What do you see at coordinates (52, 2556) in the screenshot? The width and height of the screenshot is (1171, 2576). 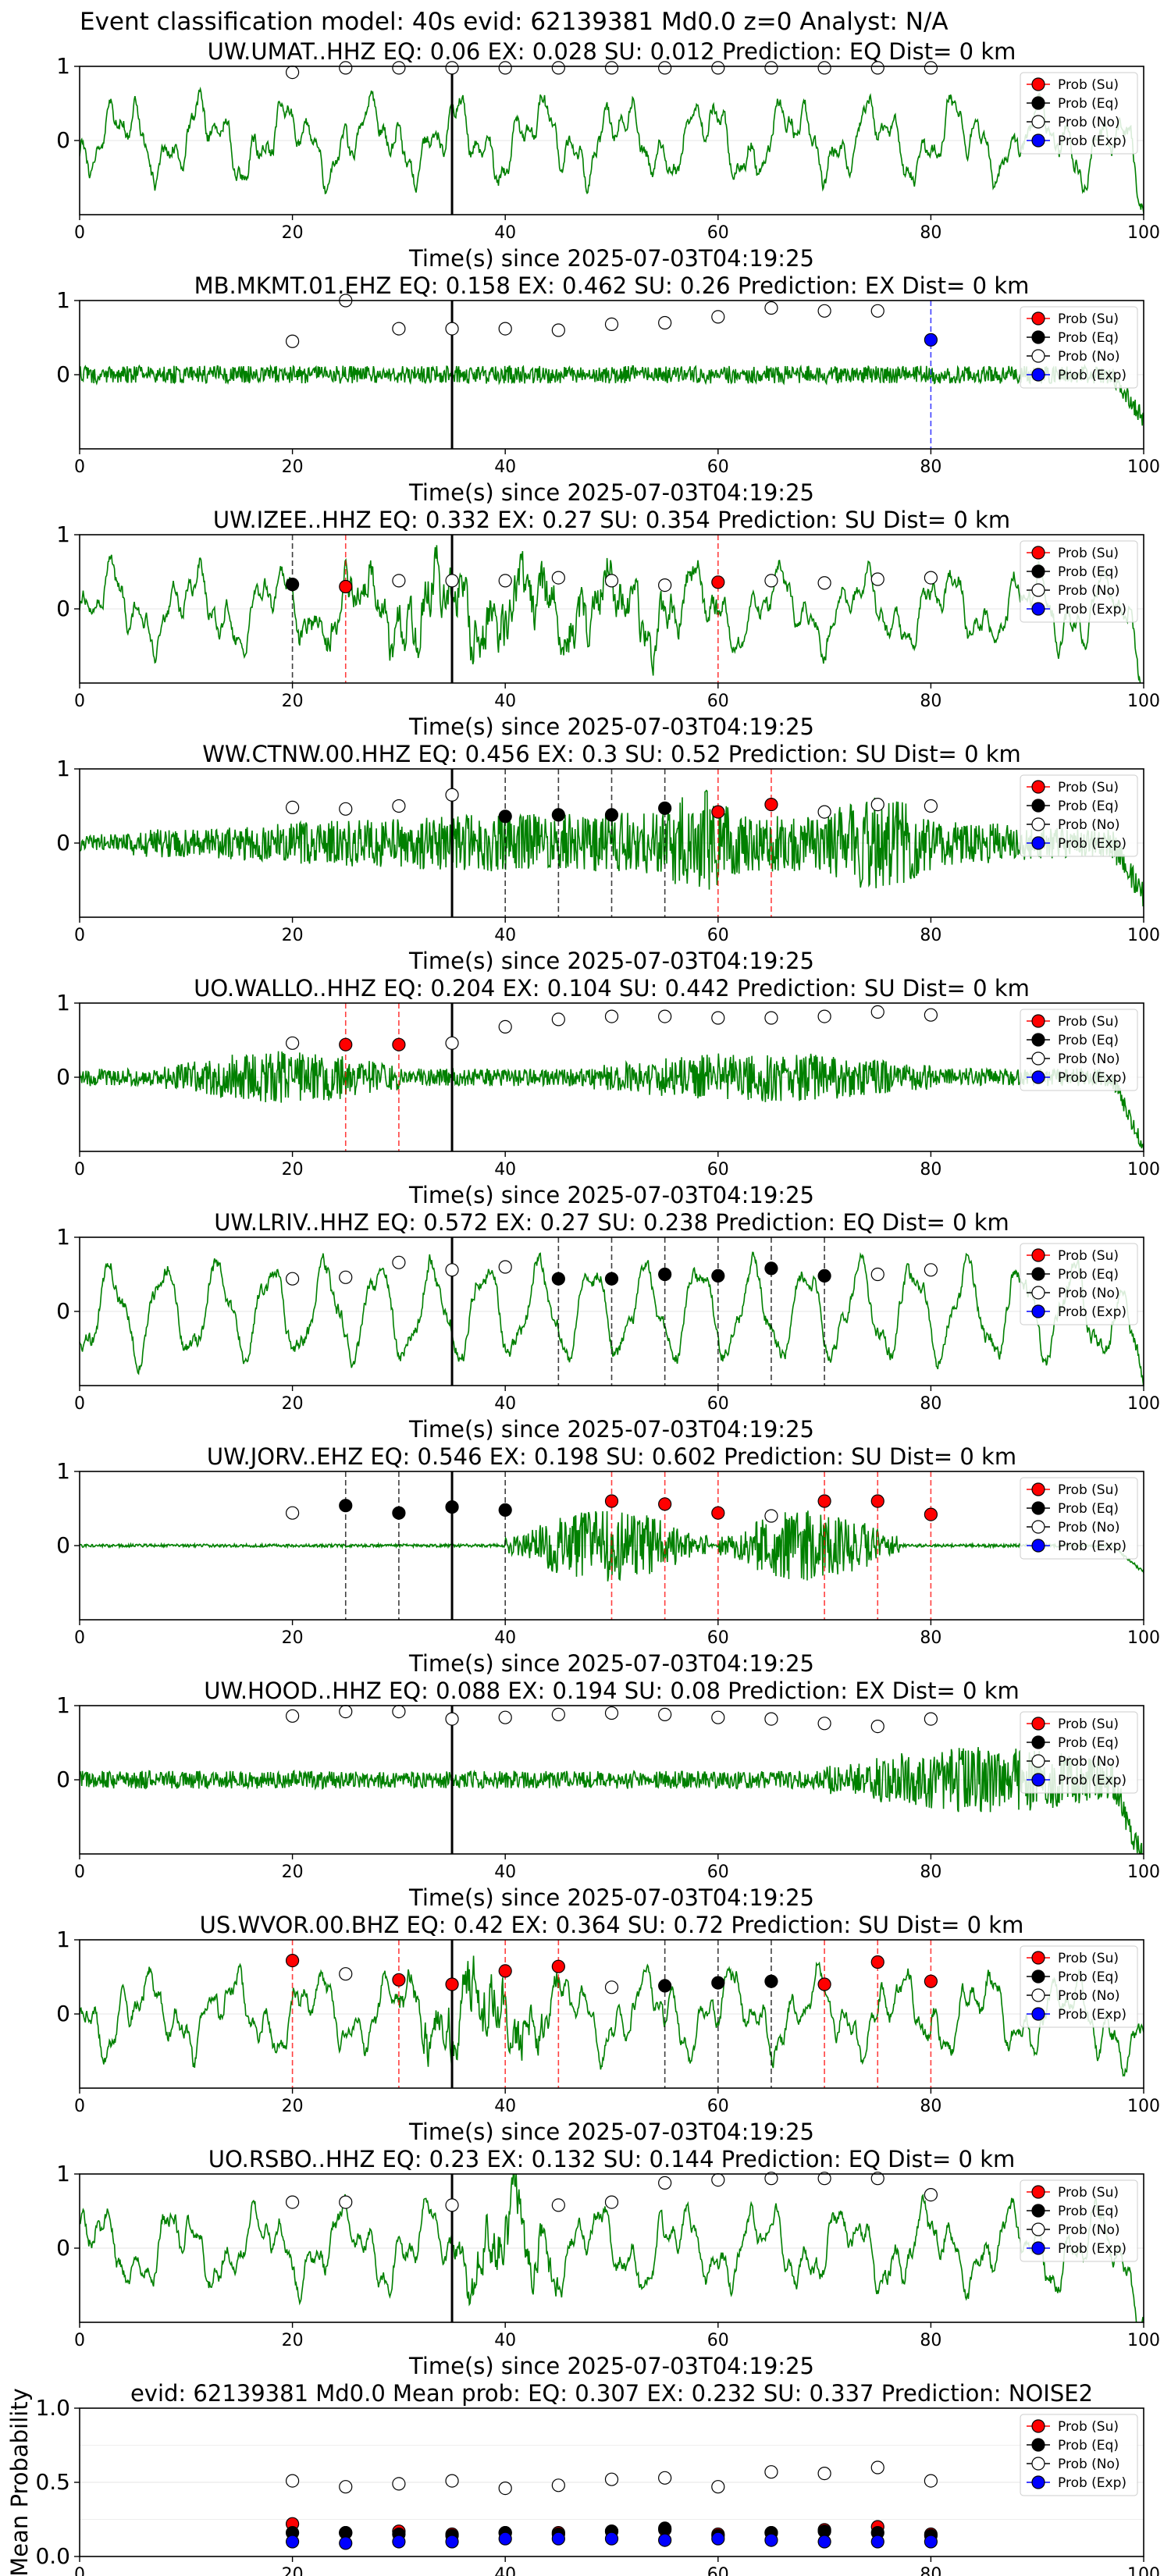 I see `y-tick-label: 0.0` at bounding box center [52, 2556].